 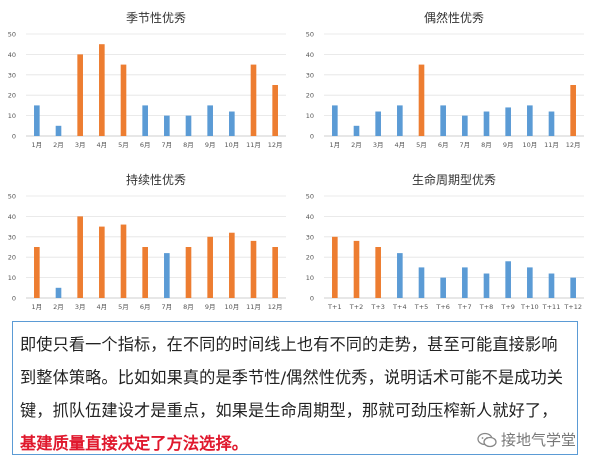 I want to click on watermark-text: 接地气学堂, so click(x=538, y=440).